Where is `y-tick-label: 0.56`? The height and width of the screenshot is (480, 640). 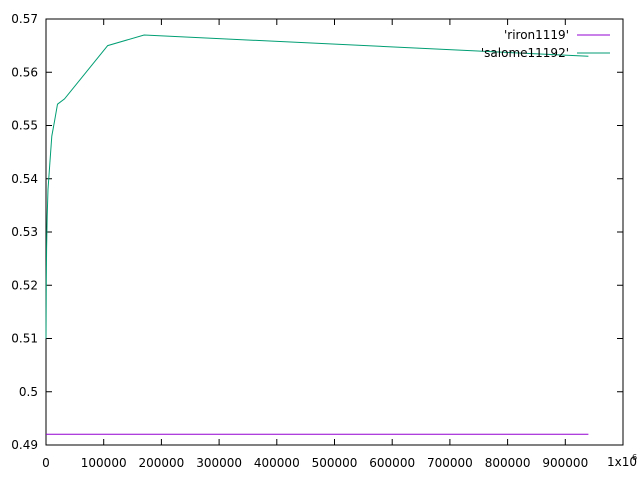
y-tick-label: 0.56 is located at coordinates (24, 72).